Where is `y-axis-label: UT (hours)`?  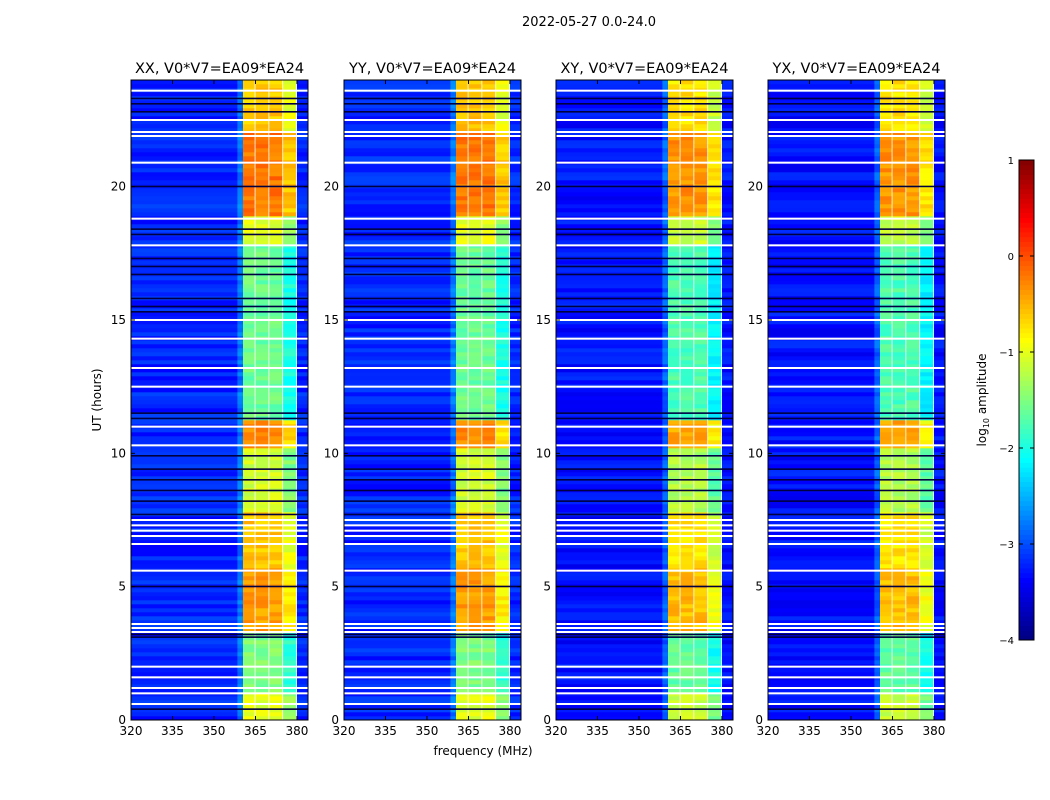 y-axis-label: UT (hours) is located at coordinates (97, 399).